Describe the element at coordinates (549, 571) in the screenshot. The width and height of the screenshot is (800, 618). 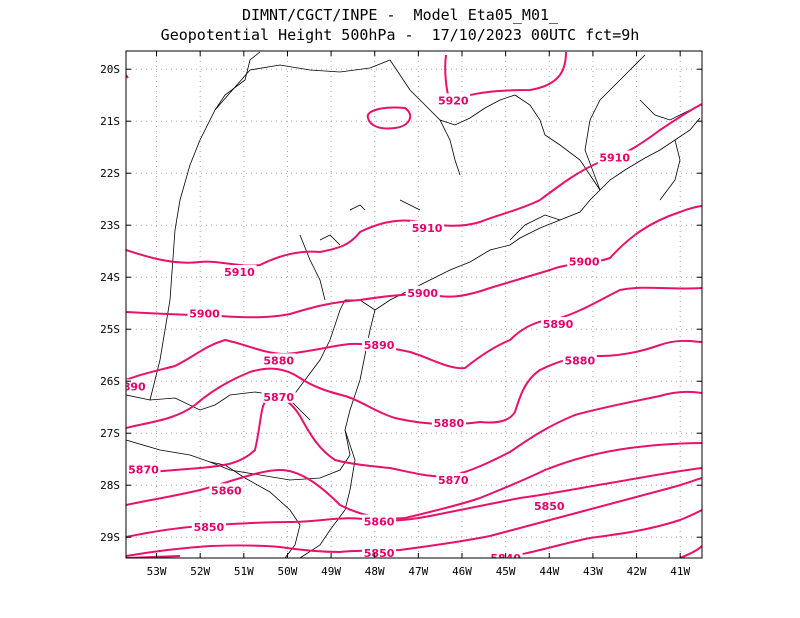
I see `lon-tick-label: 44W` at that location.